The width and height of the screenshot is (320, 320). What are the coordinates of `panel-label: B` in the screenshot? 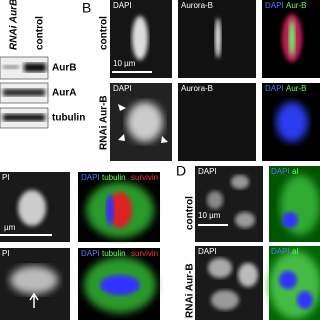 It's located at (86, 8).